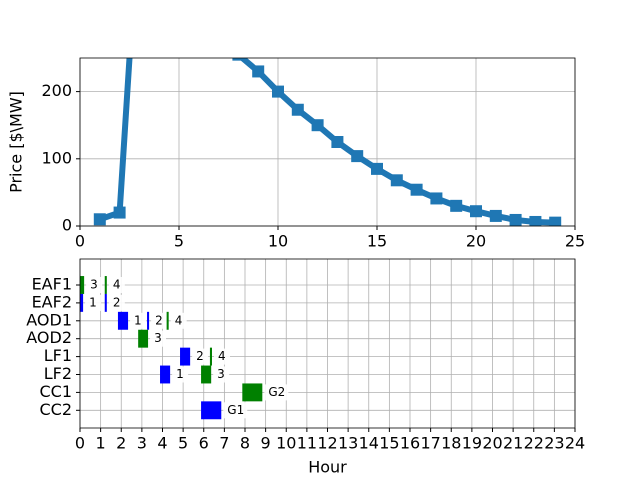  Describe the element at coordinates (16, 142) in the screenshot. I see `y-axis-label: Price [$\MW]` at that location.